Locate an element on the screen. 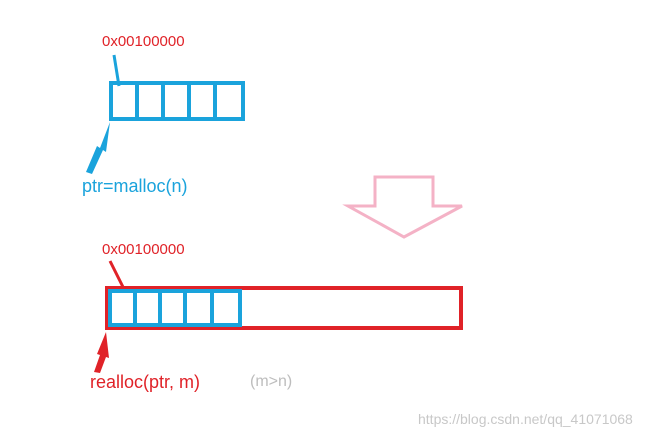 The width and height of the screenshot is (670, 438). condition-label: (m>n) is located at coordinates (271, 381).